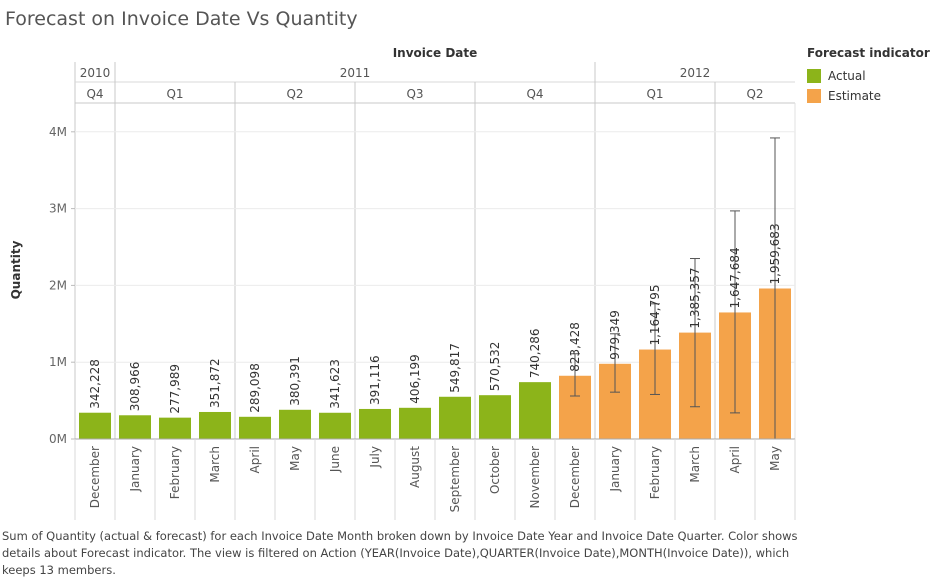 The width and height of the screenshot is (946, 579). What do you see at coordinates (135, 469) in the screenshot?
I see `x-tick-label-2: January` at bounding box center [135, 469].